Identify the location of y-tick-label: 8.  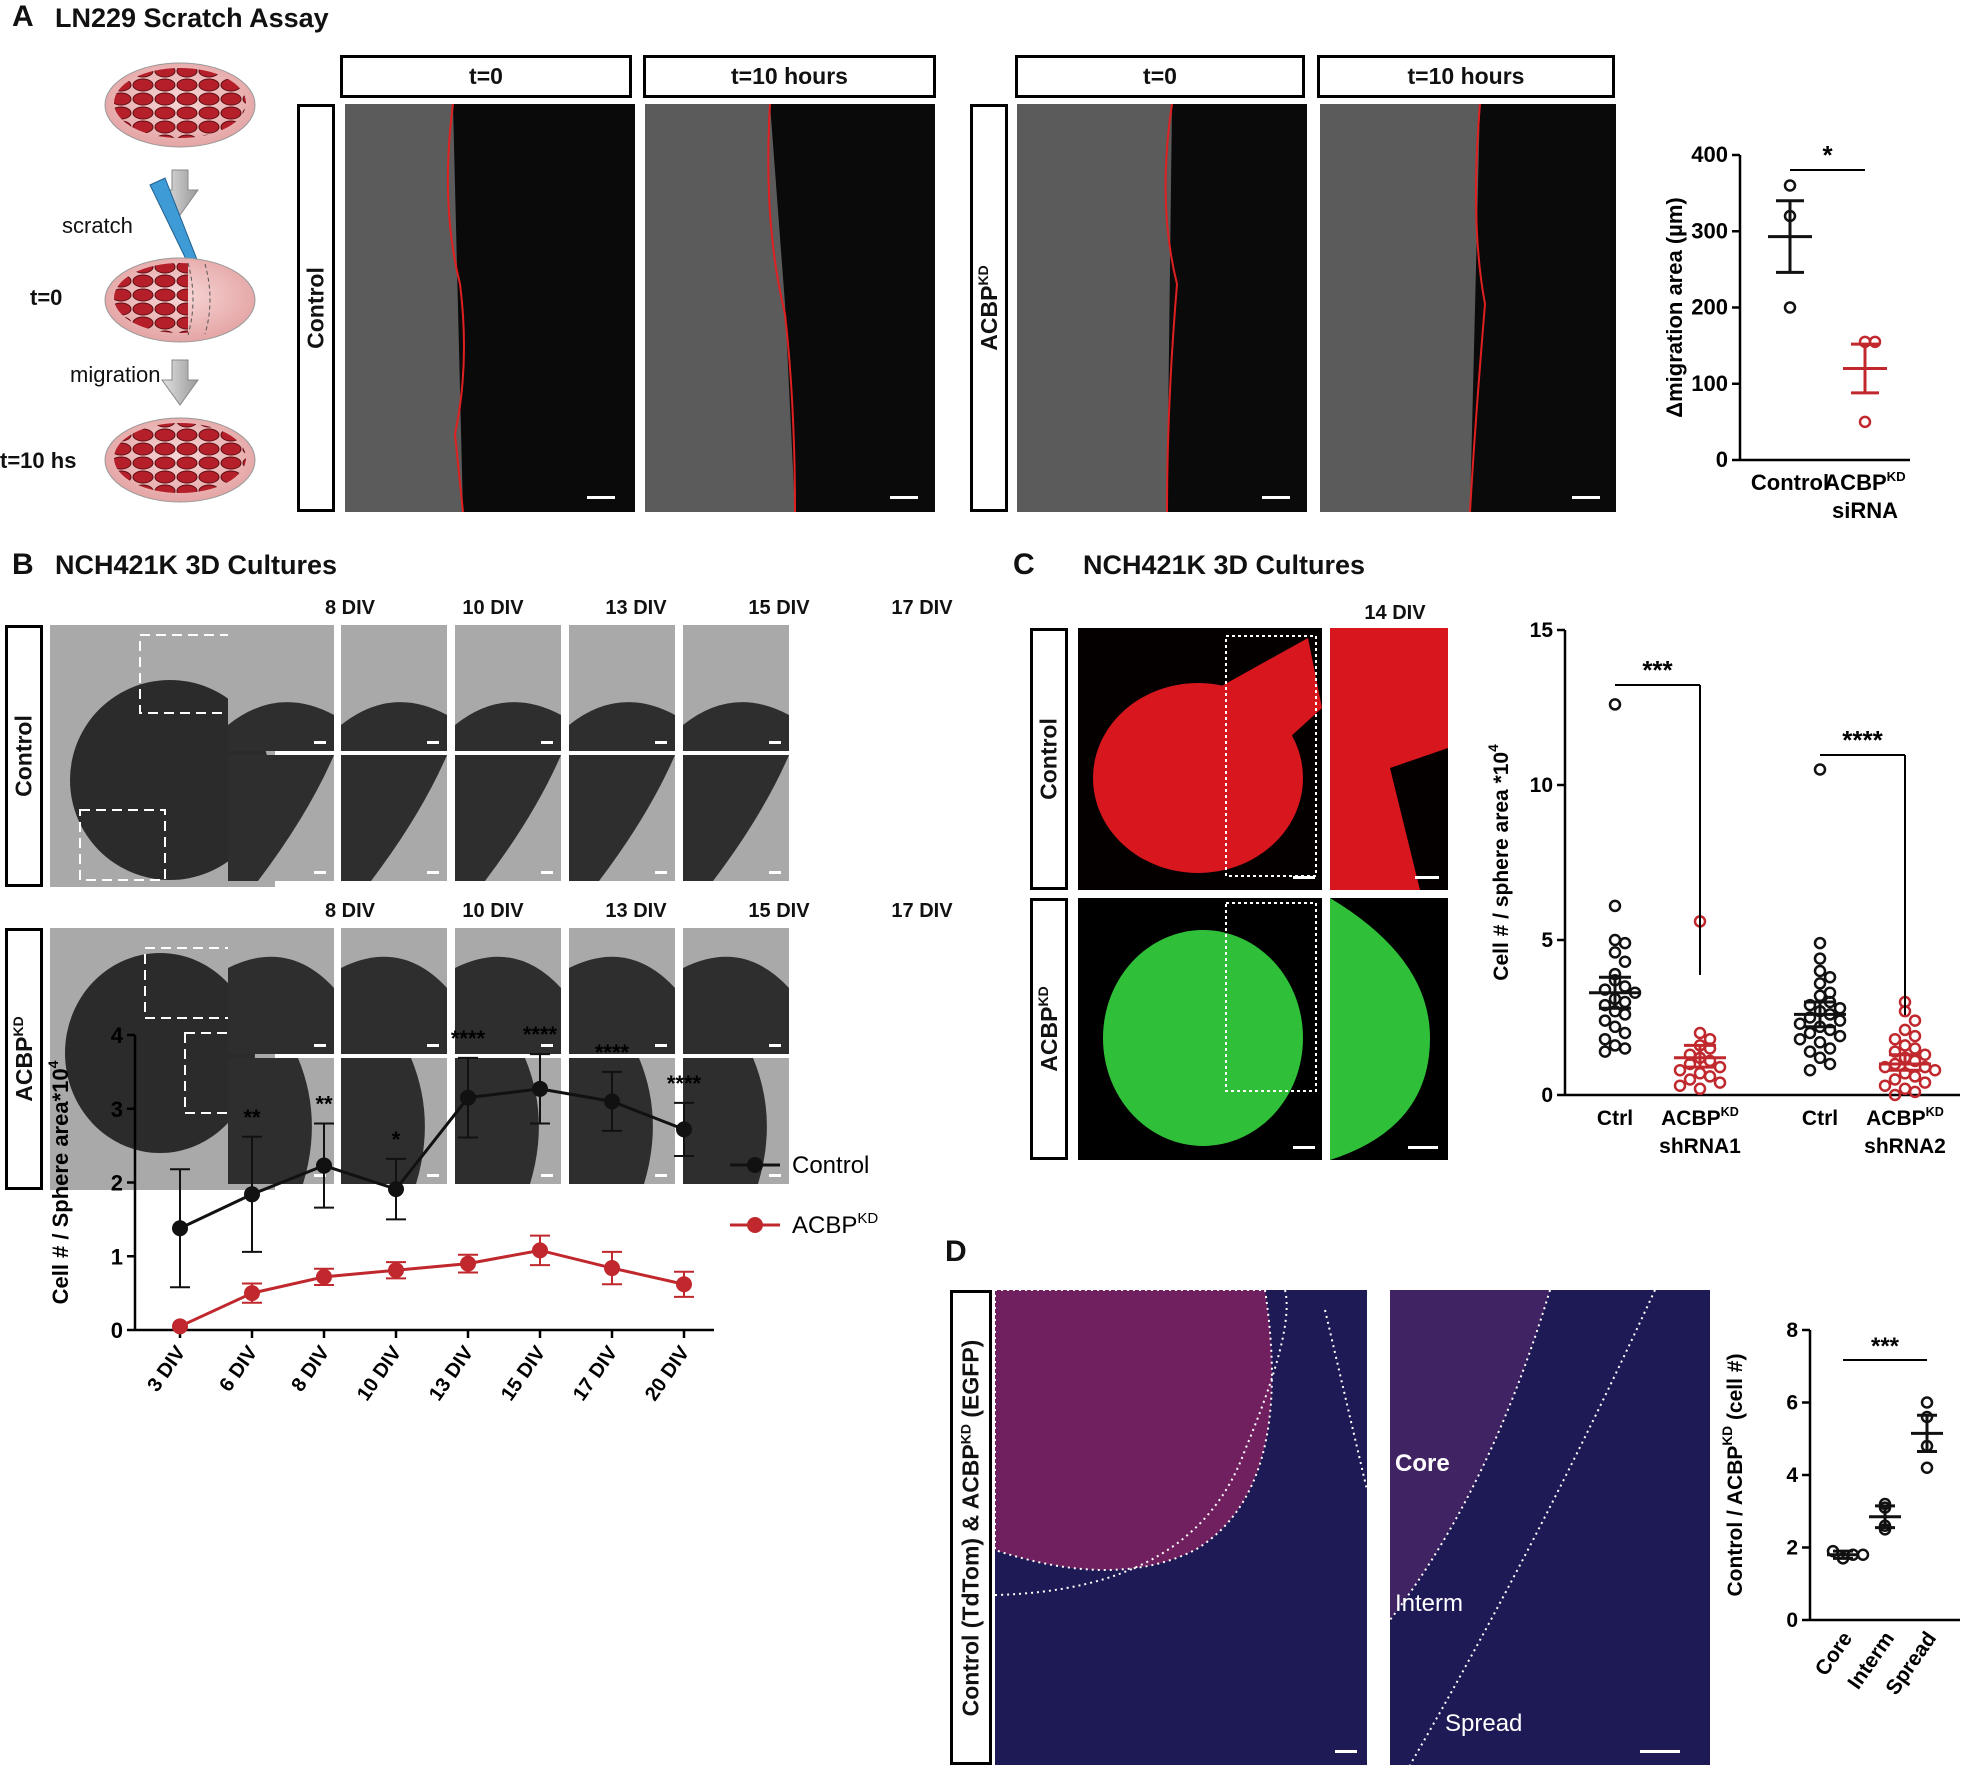
(1792, 1330).